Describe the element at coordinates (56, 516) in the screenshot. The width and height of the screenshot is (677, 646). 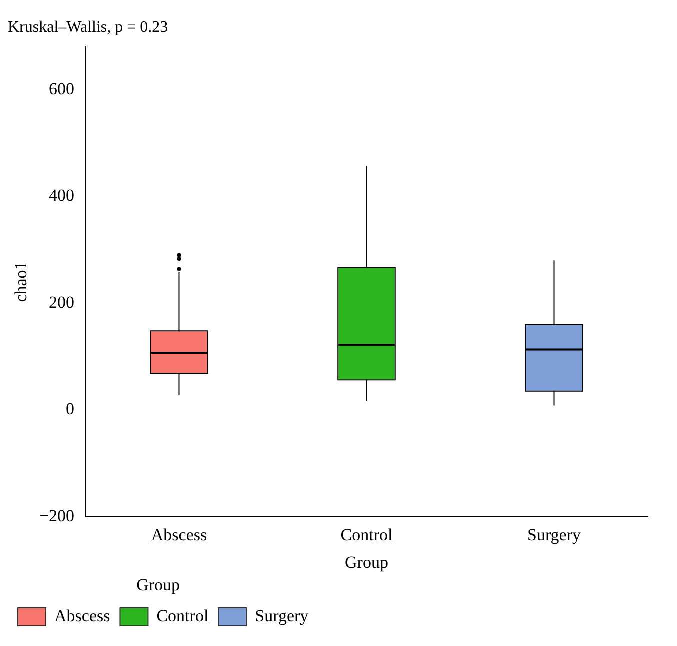
I see `y-tick-label: −200` at that location.